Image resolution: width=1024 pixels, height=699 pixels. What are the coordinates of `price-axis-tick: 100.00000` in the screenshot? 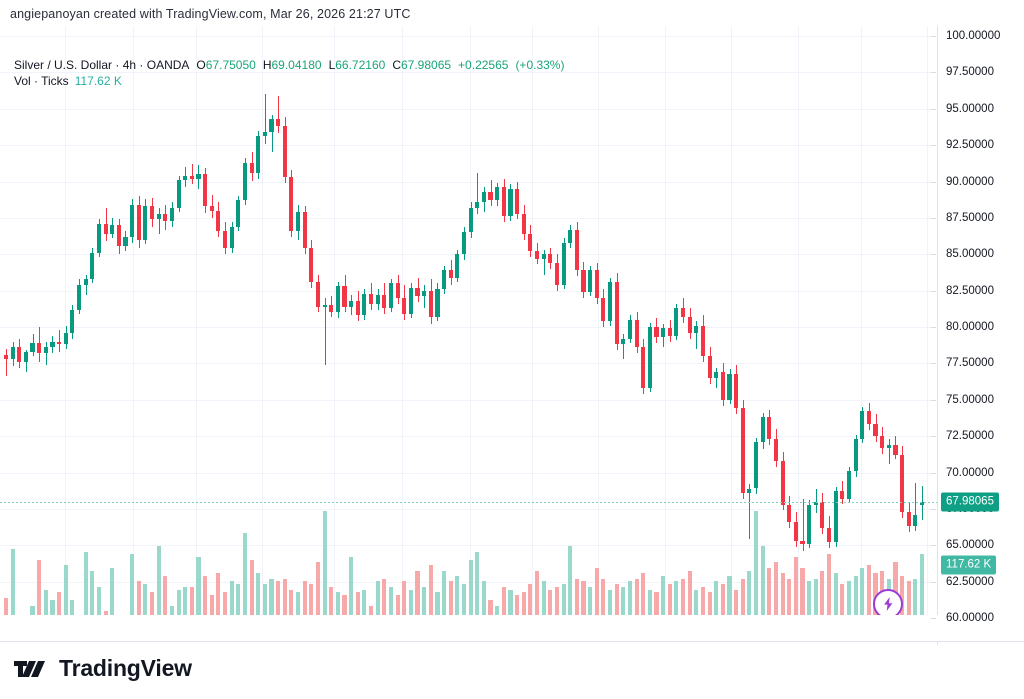 It's located at (973, 36).